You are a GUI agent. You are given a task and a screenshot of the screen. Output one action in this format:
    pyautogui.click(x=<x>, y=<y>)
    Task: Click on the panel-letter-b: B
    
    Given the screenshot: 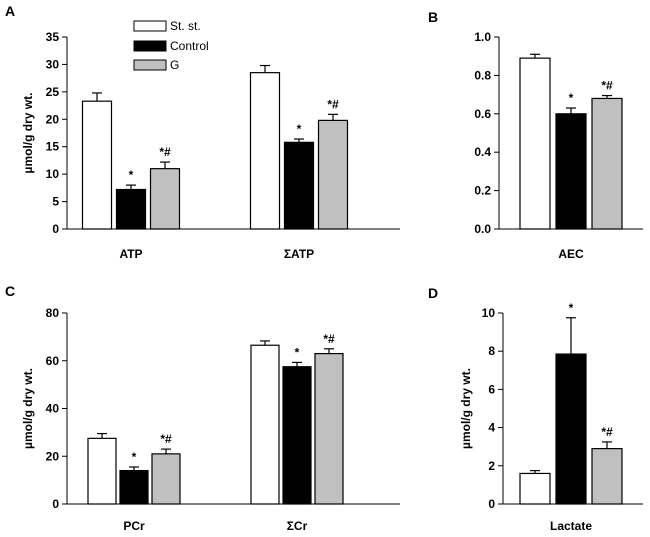 What is the action you would take?
    pyautogui.click(x=433, y=17)
    